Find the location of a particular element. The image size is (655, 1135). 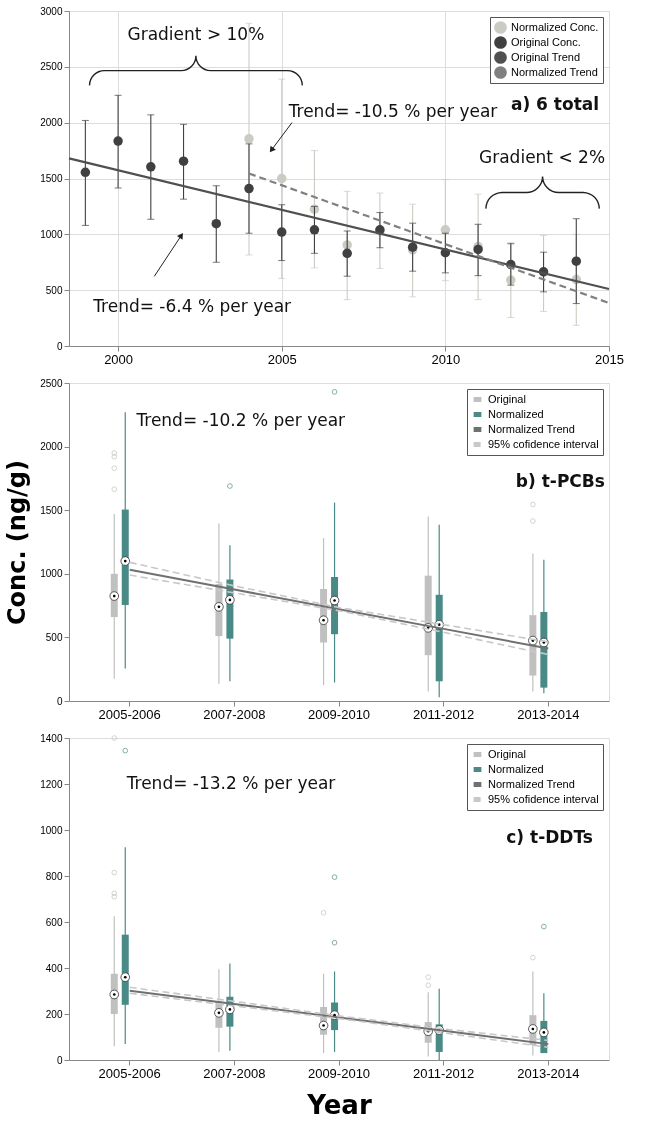

annotation: Gradient > 10% is located at coordinates (196, 34).